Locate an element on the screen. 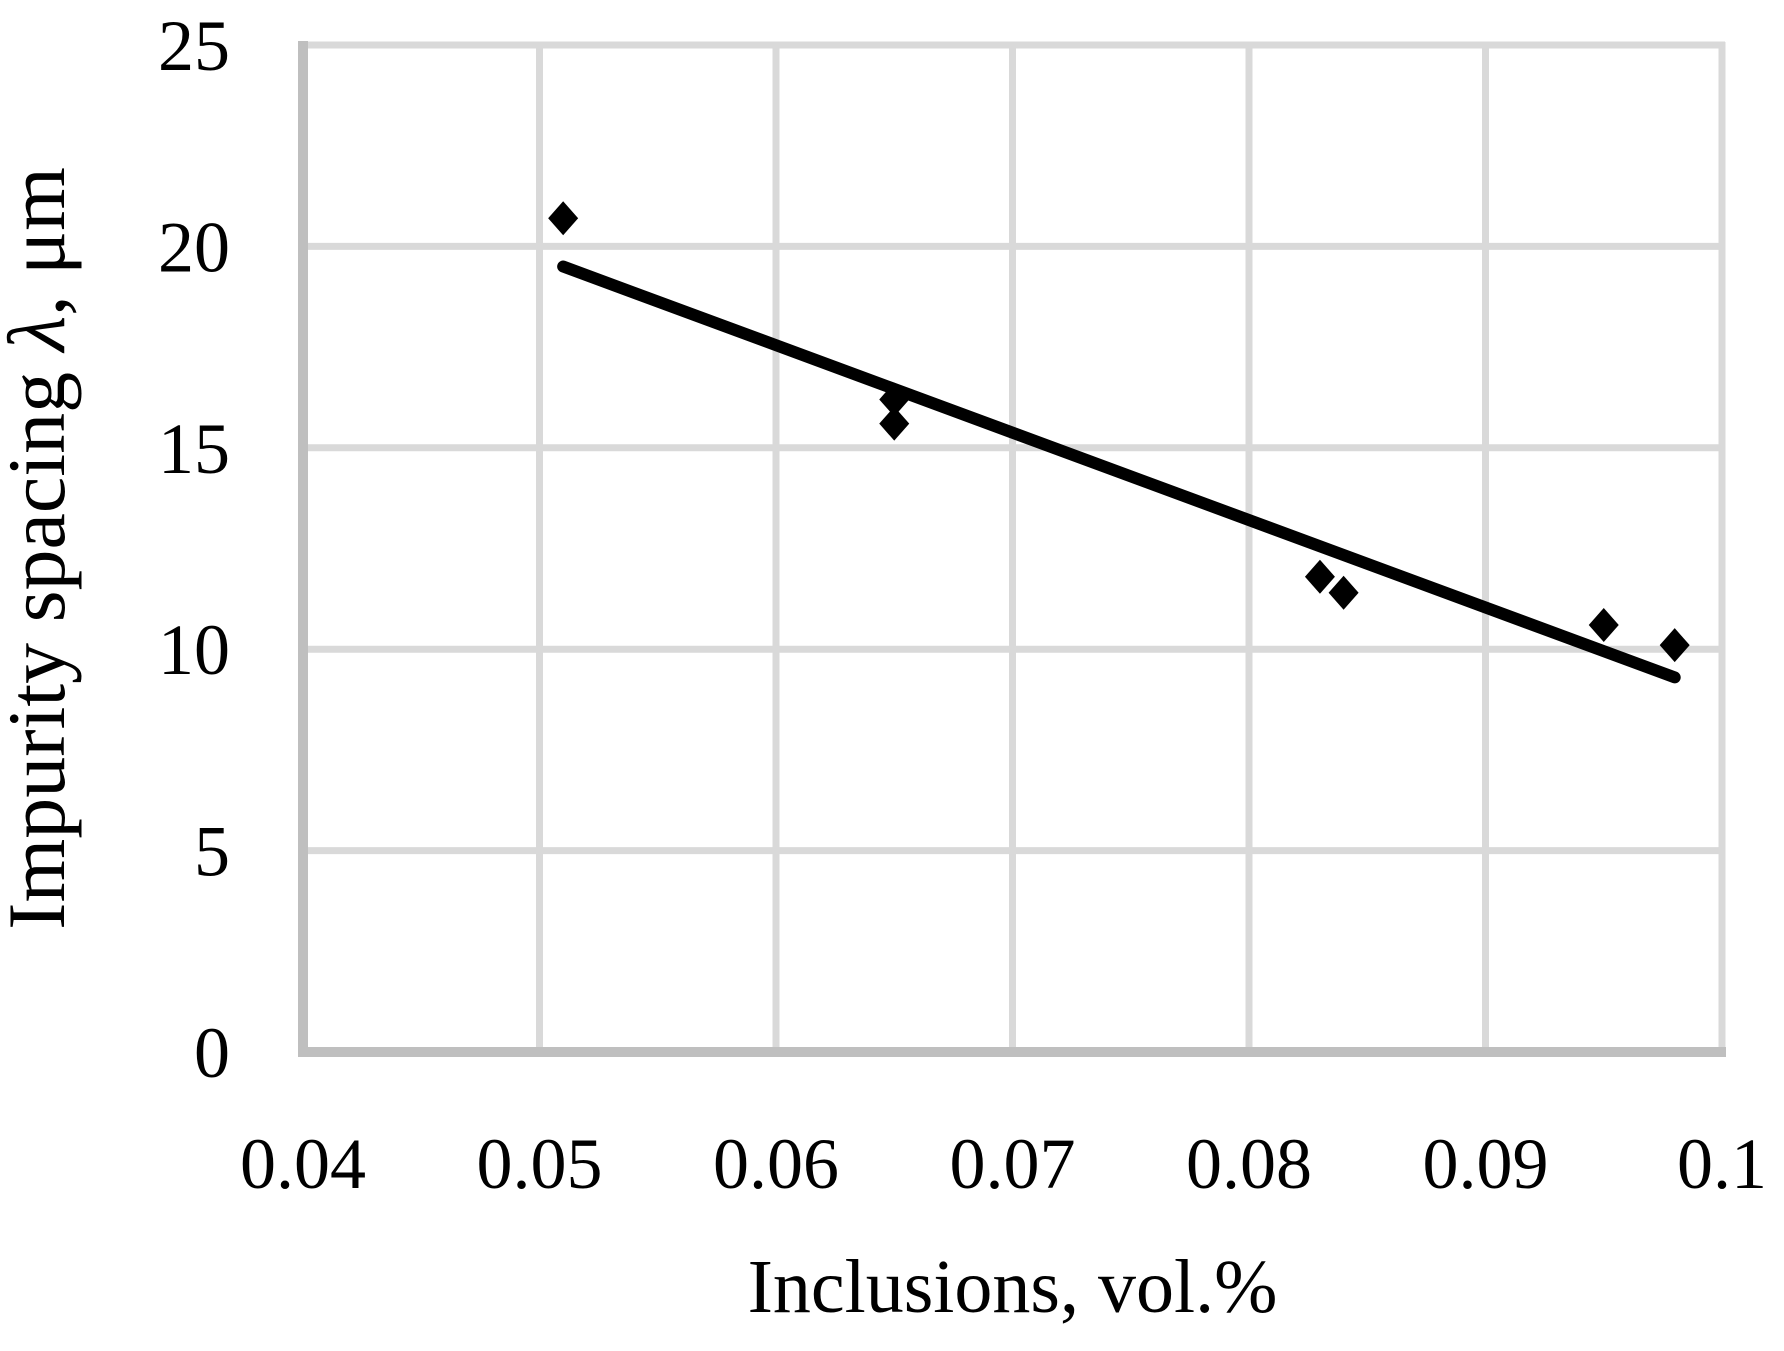  x-axis-tick-labels: 0.04 0.05 0.06 0.07 0.08 0.09 0.1 is located at coordinates (1003, 1164).